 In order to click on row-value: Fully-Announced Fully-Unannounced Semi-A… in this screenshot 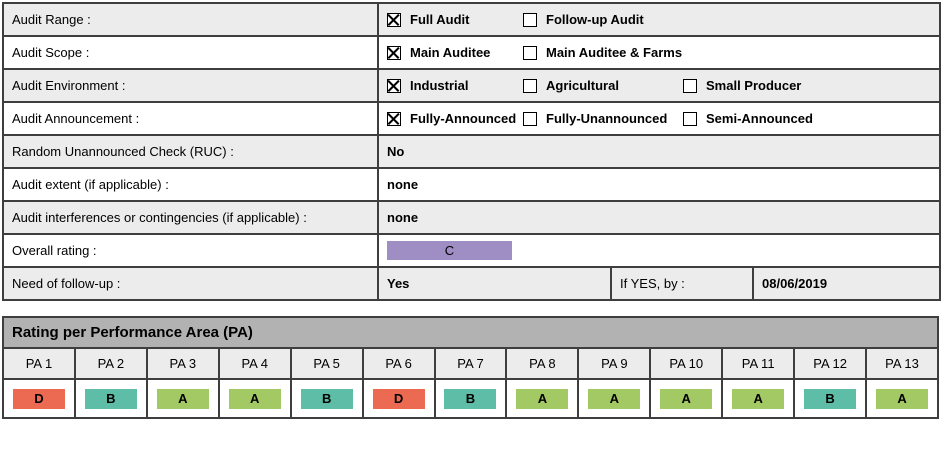, I will do `click(658, 118)`.